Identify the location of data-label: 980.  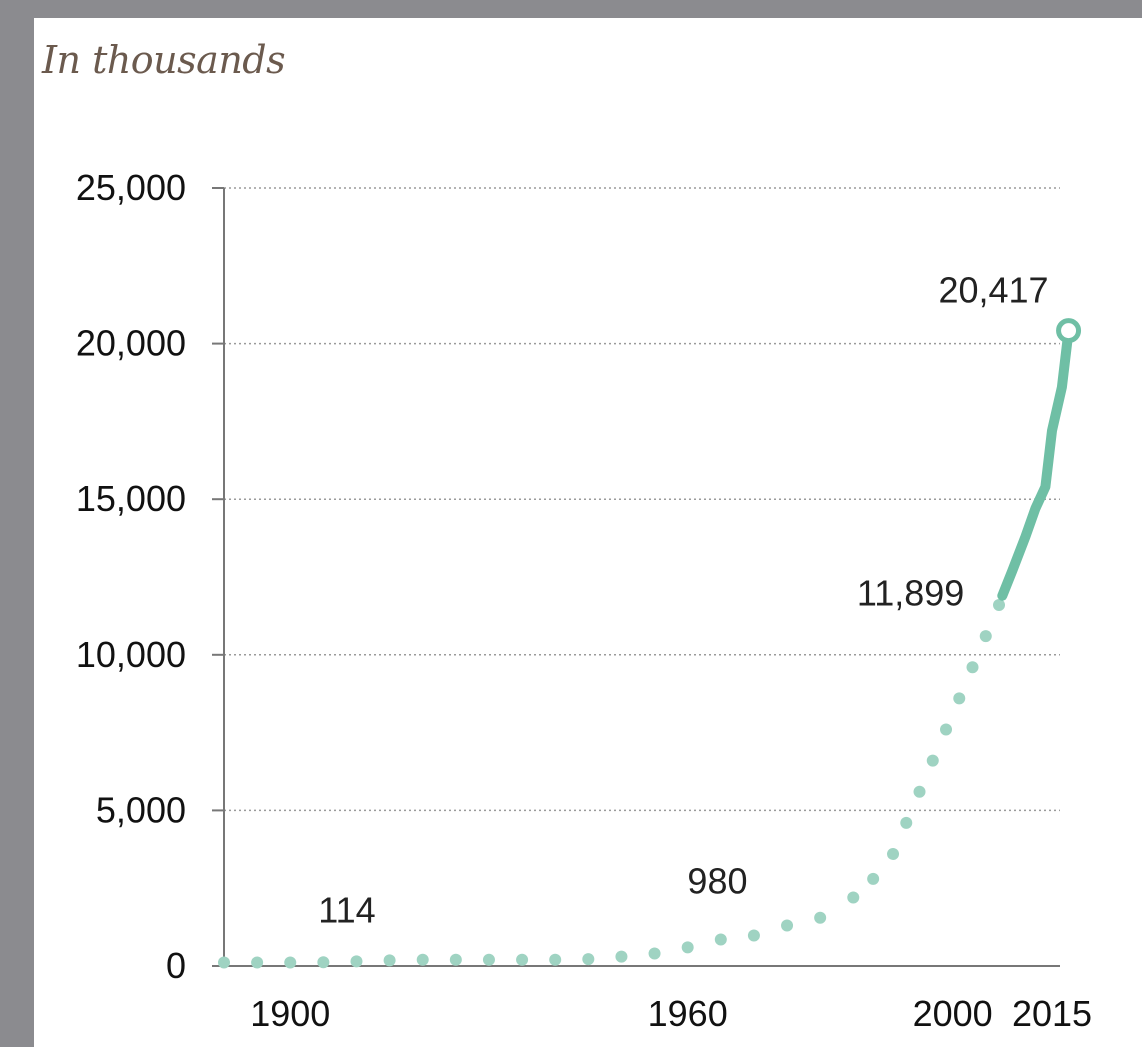
(717, 881).